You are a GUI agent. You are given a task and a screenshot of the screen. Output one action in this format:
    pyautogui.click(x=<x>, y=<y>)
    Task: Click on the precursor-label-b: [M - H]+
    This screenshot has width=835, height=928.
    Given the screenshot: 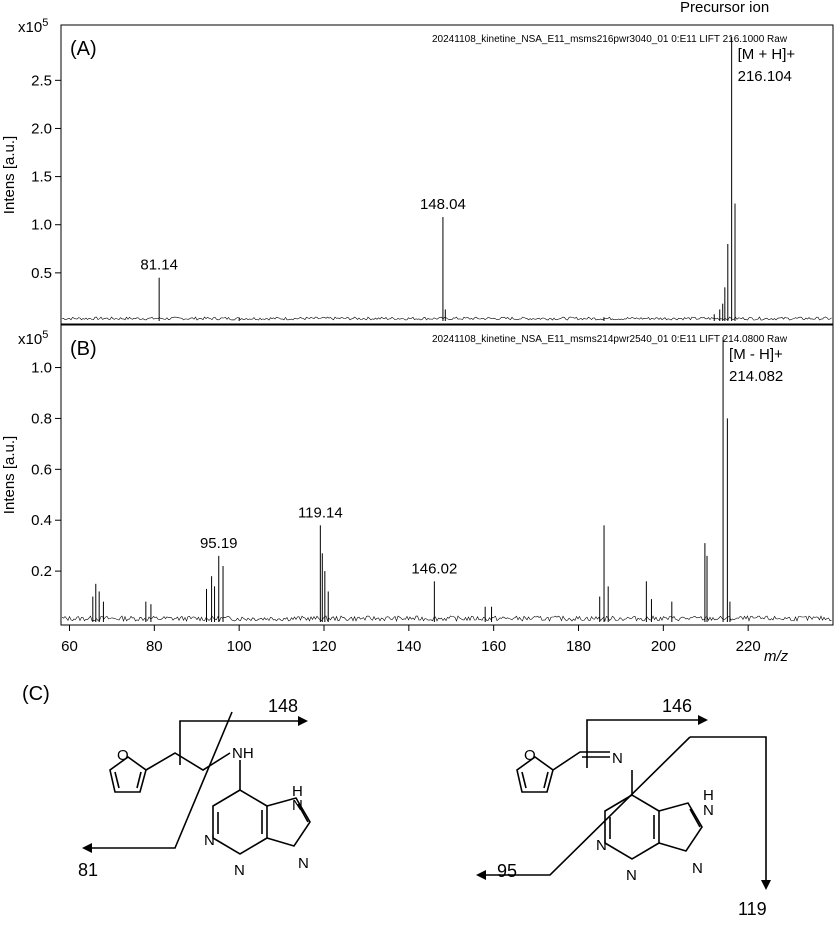 What is the action you would take?
    pyautogui.click(x=756, y=354)
    